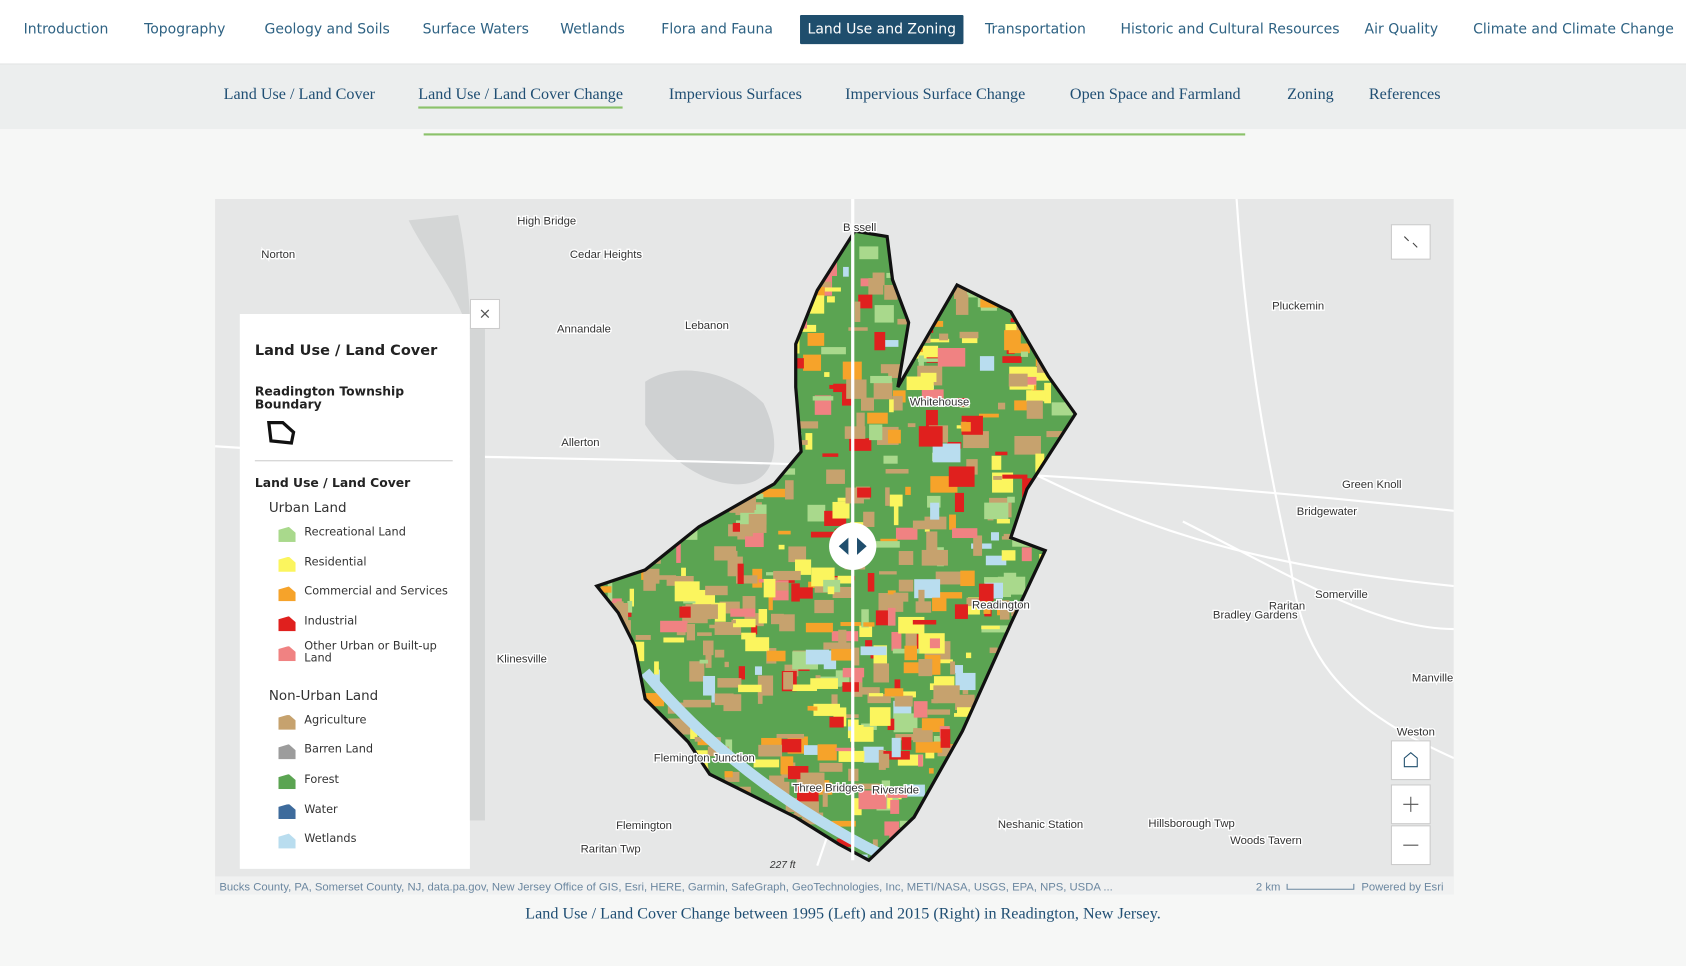  What do you see at coordinates (1230, 29) in the screenshot?
I see `nav-tab: Historic and Cultural Resources` at bounding box center [1230, 29].